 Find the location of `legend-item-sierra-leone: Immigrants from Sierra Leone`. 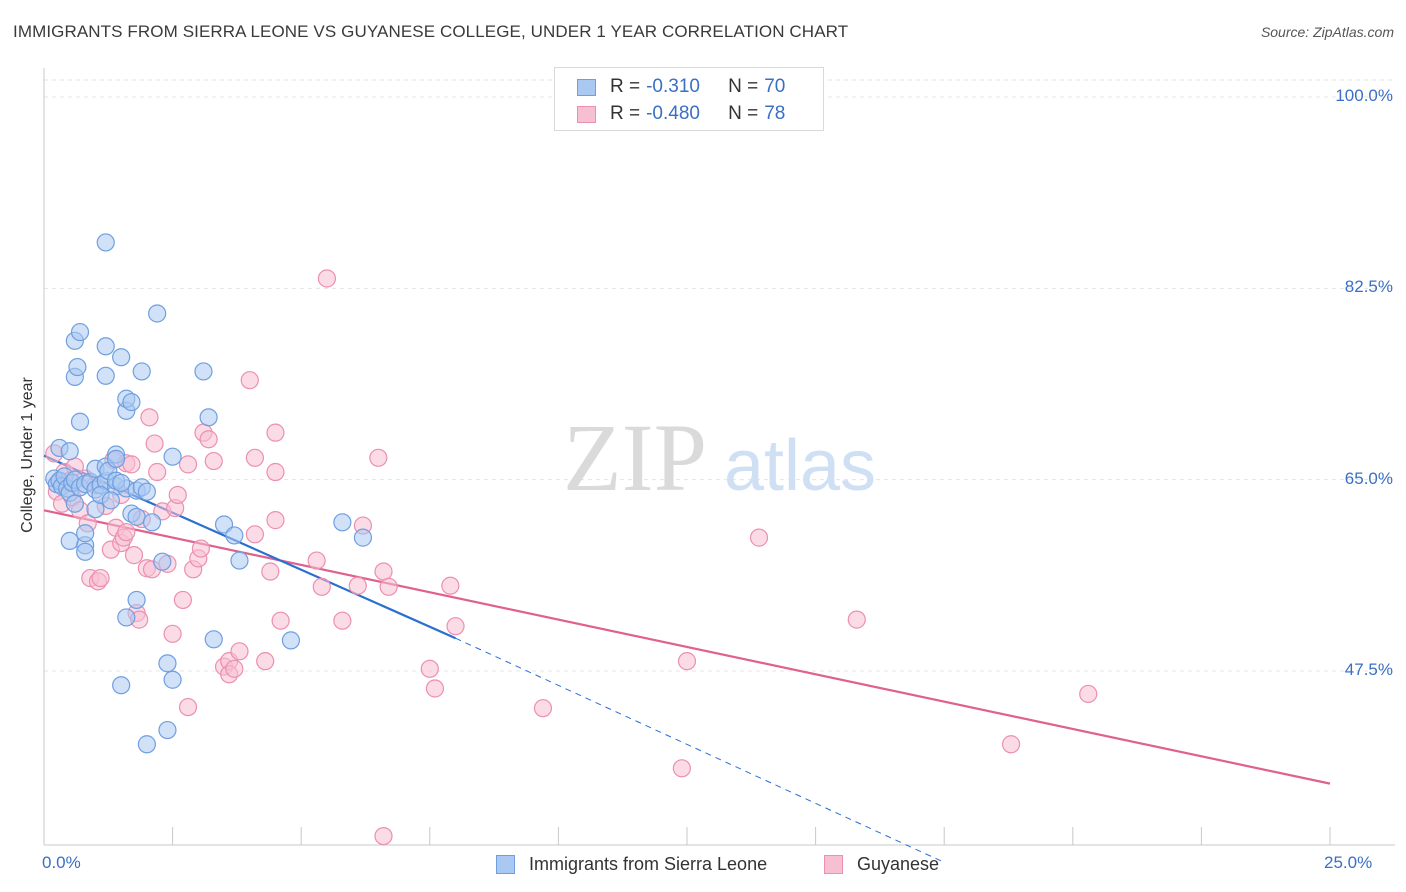

legend-item-sierra-leone: Immigrants from Sierra Leone is located at coordinates (631, 864).